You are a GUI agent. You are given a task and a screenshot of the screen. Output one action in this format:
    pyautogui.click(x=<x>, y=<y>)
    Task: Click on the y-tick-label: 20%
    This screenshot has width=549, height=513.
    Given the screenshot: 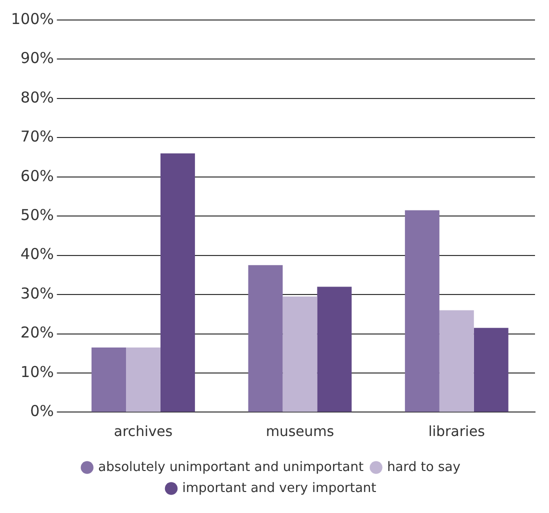 What is the action you would take?
    pyautogui.click(x=37, y=333)
    